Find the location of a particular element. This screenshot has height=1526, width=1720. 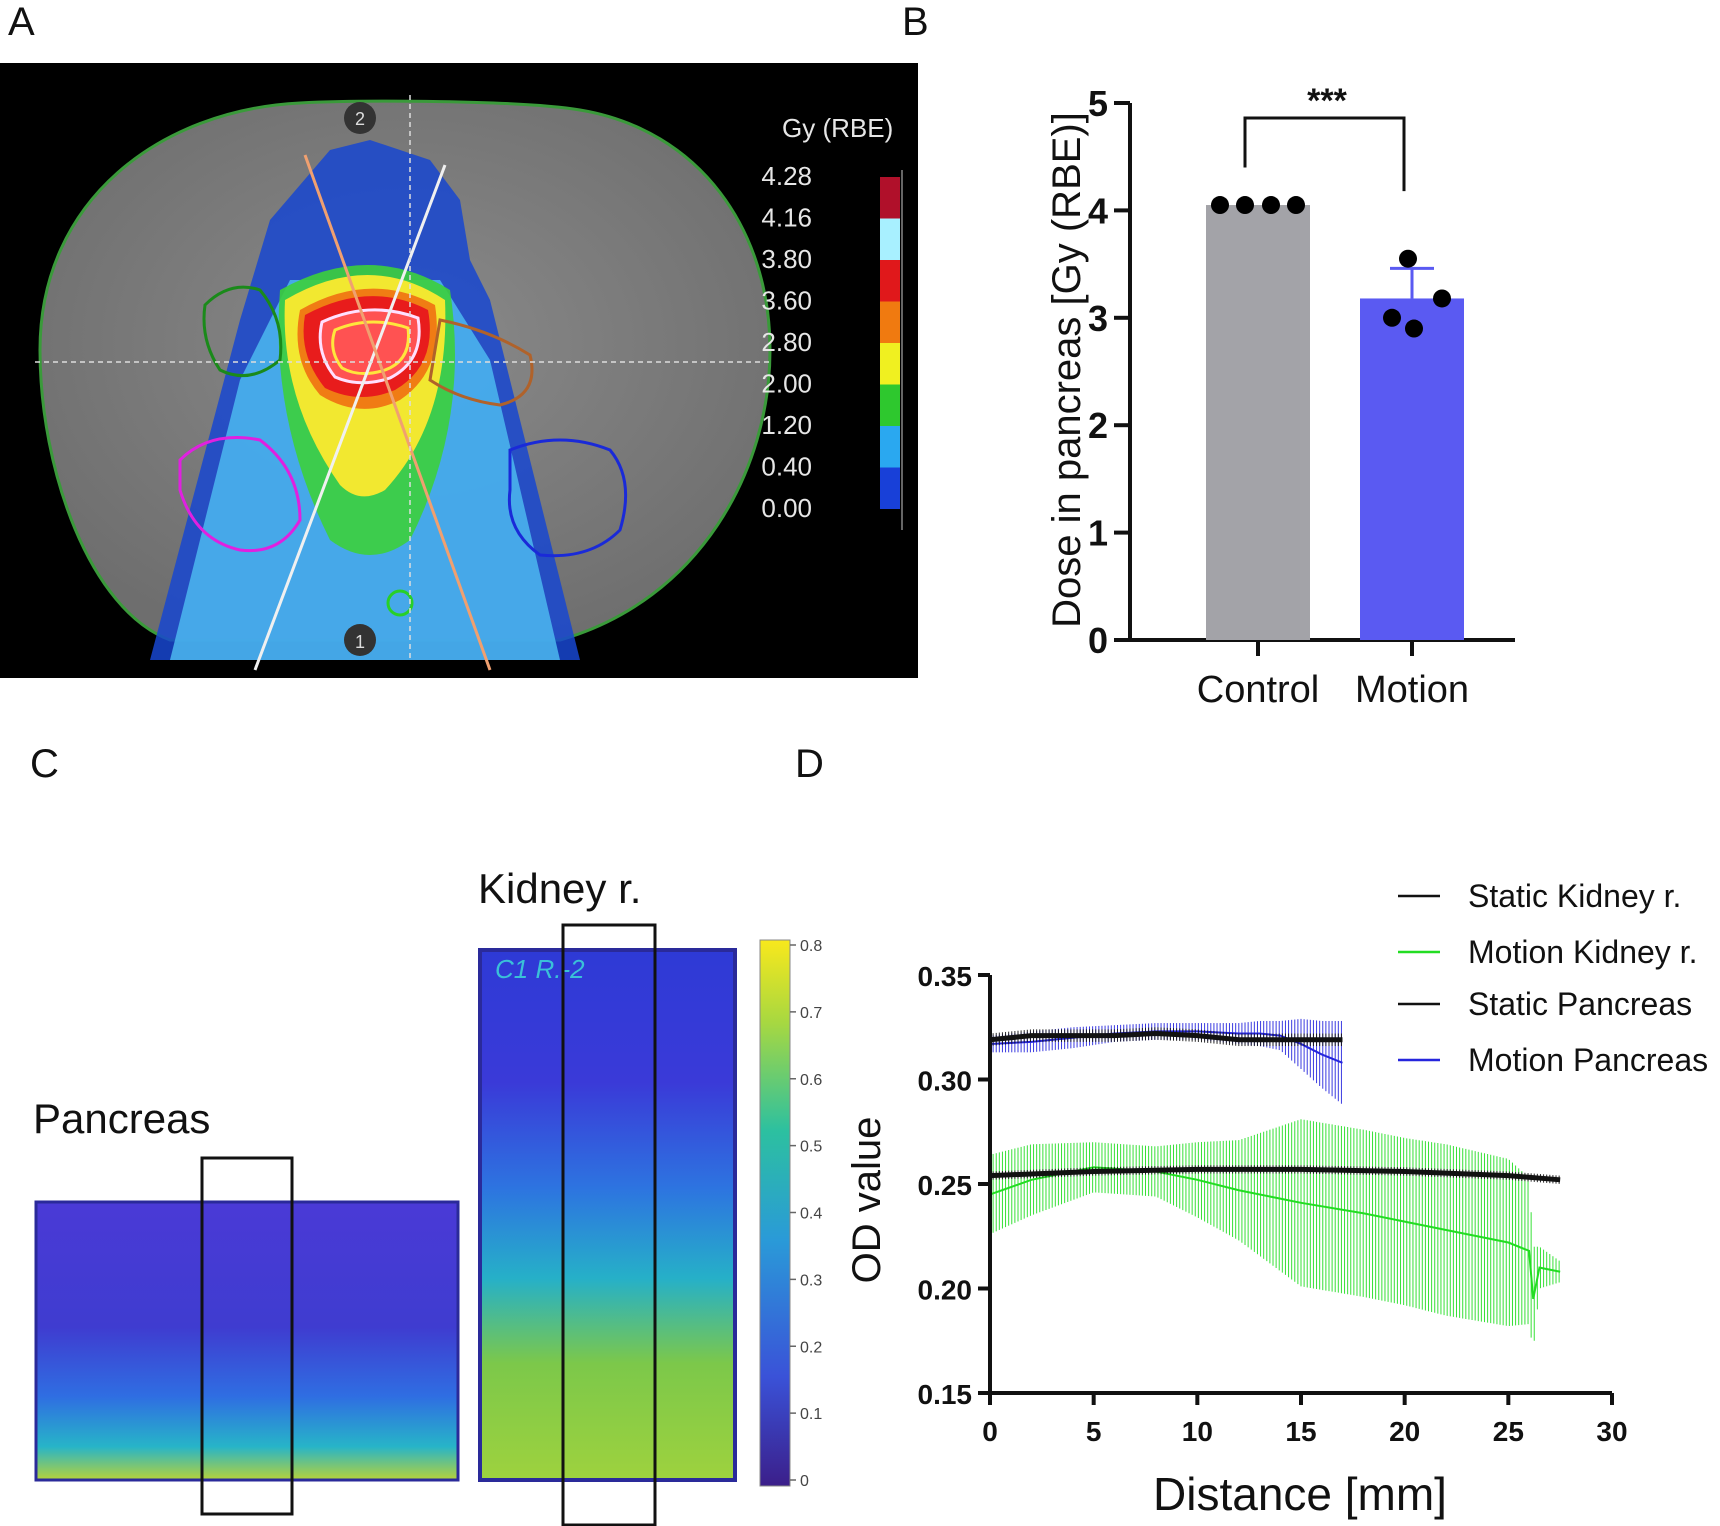

pancreas-label: Pancreas is located at coordinates (121, 1118).